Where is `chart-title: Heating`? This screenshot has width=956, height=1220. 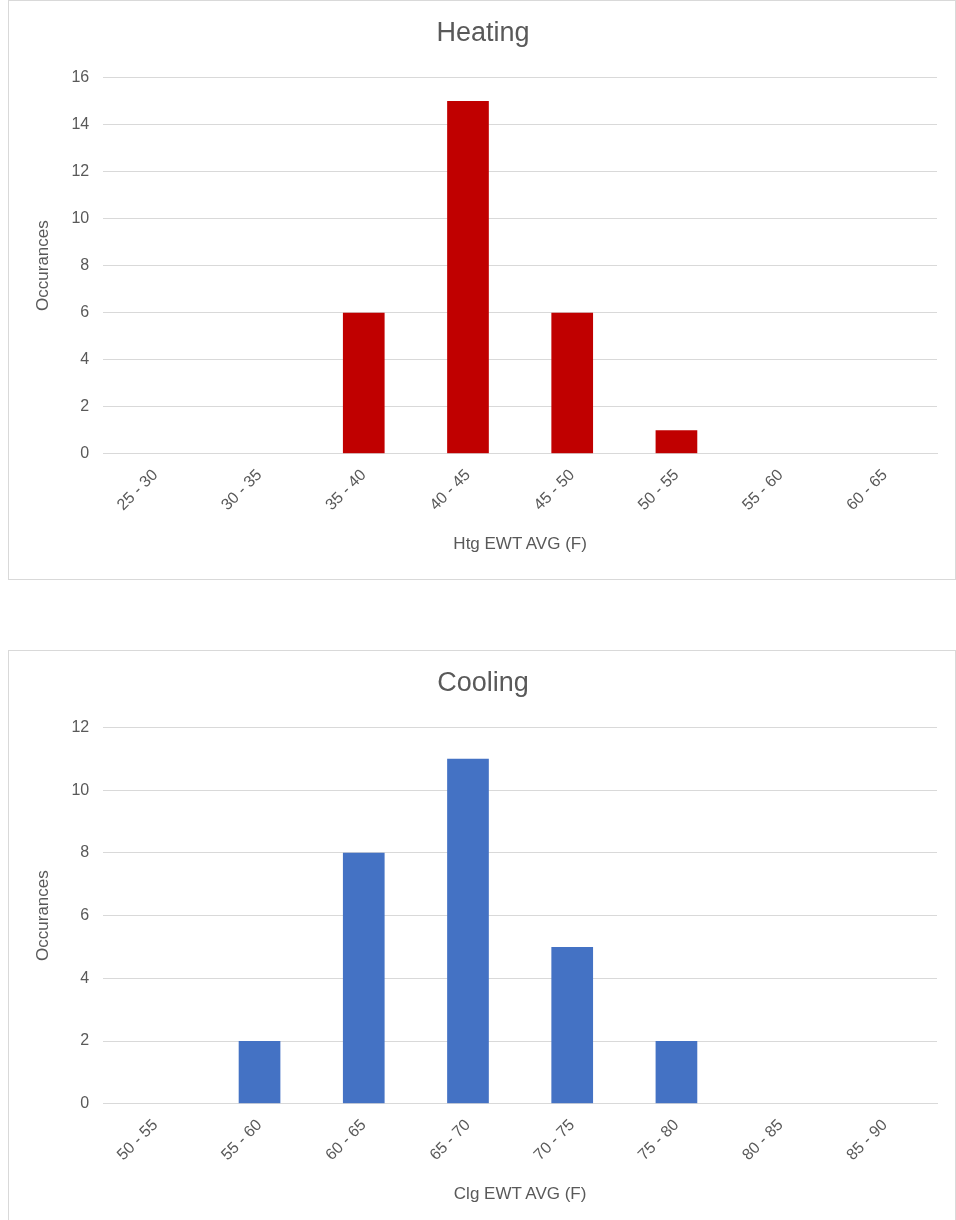
chart-title: Heating is located at coordinates (483, 31).